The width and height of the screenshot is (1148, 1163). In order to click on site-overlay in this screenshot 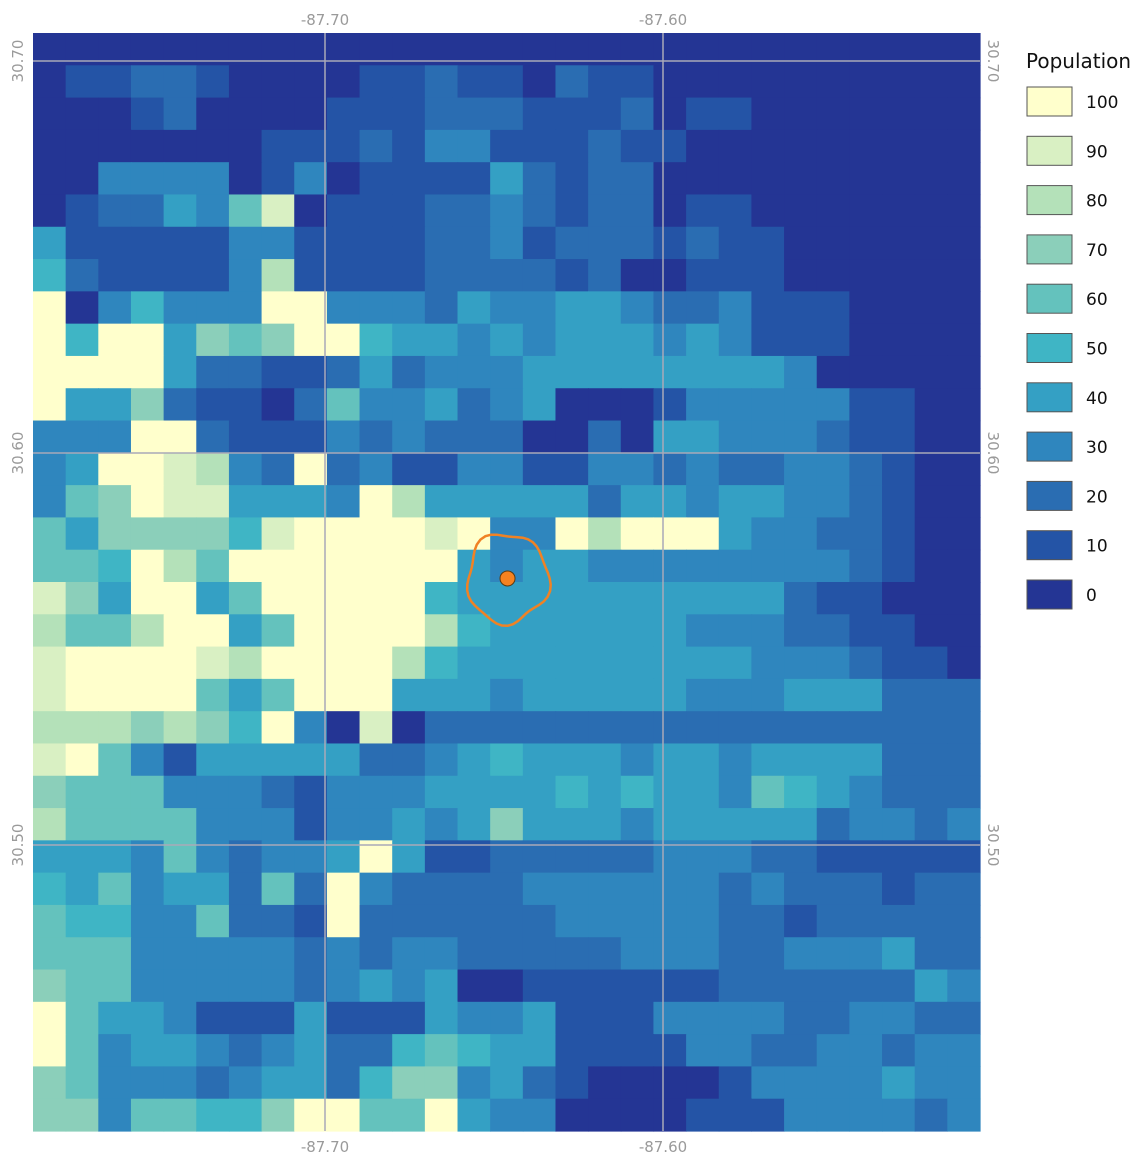, I will do `click(508, 580)`.